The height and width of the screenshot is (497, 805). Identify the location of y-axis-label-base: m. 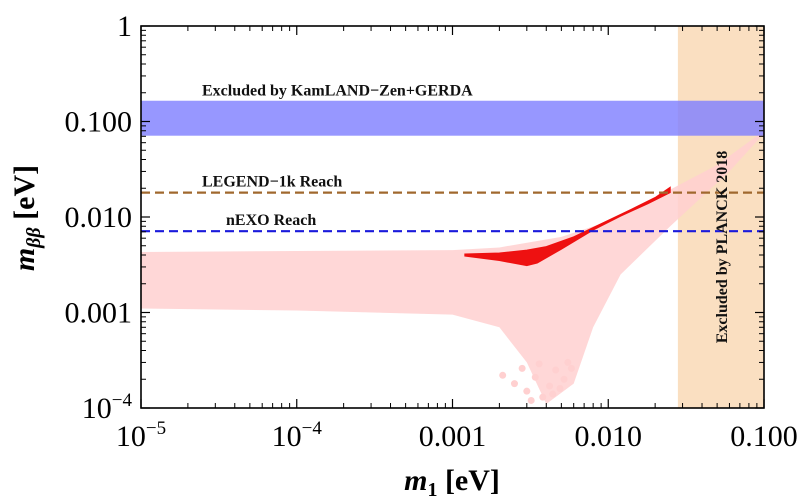
(24, 259).